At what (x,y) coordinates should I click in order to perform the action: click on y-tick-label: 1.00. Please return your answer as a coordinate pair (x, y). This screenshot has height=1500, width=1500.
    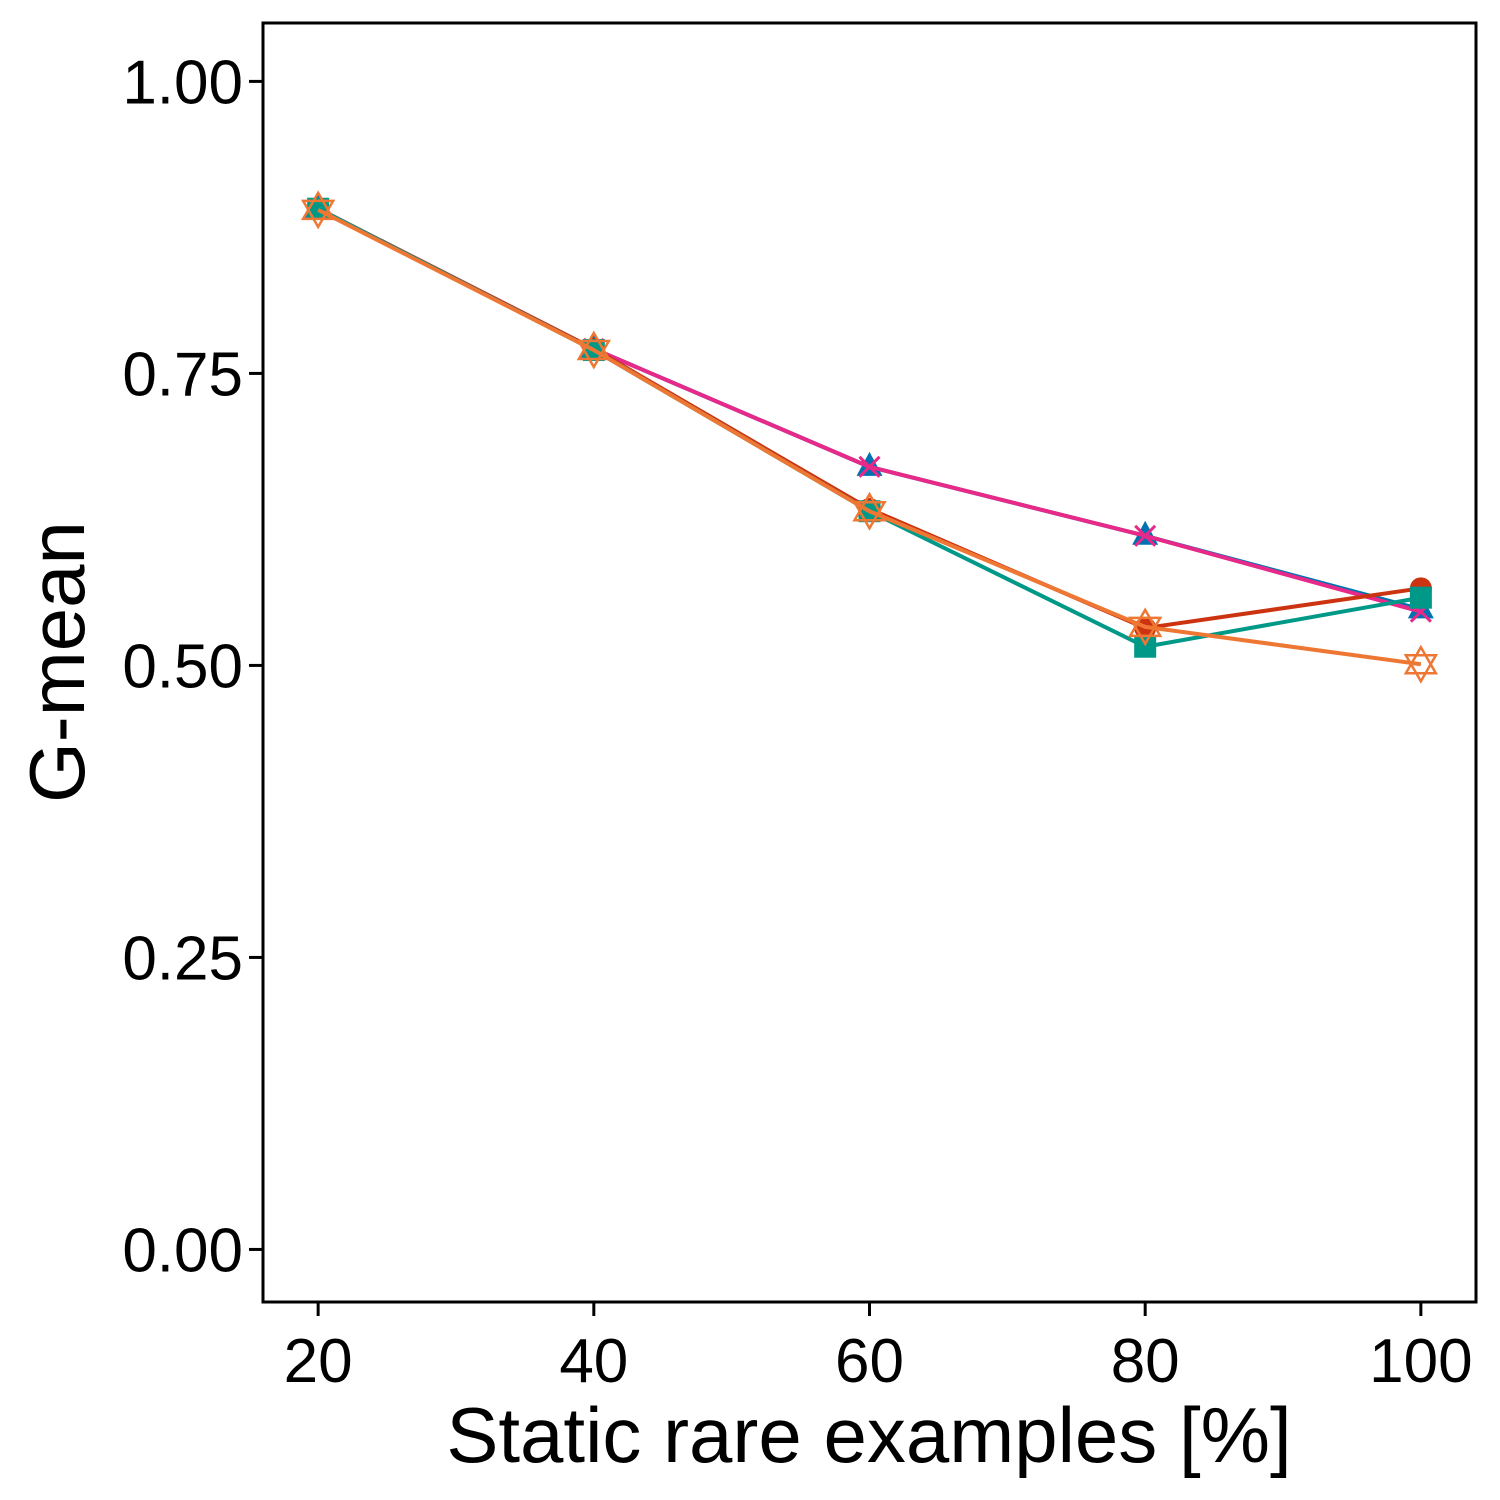
    Looking at the image, I should click on (182, 82).